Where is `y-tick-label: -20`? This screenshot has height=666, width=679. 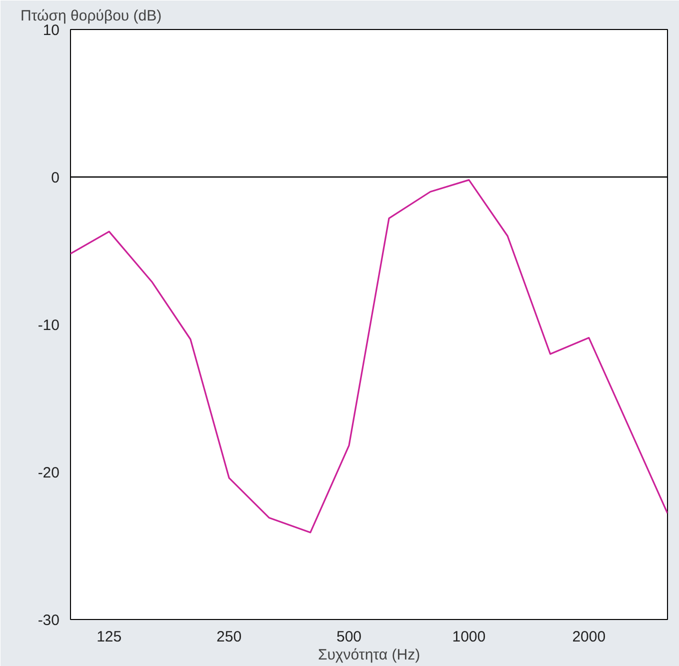 y-tick-label: -20 is located at coordinates (49, 473).